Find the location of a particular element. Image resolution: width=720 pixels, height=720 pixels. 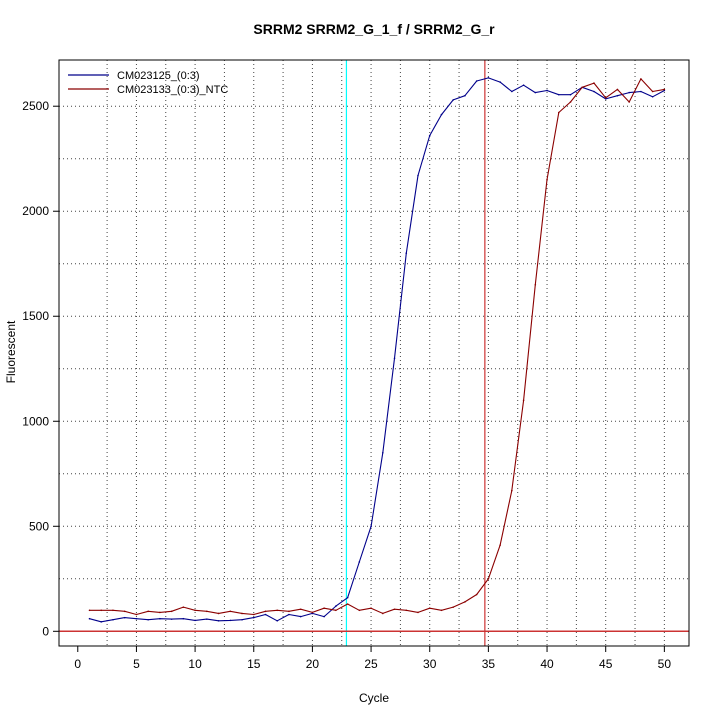

y-tick-label: 2500 is located at coordinates (35, 106).